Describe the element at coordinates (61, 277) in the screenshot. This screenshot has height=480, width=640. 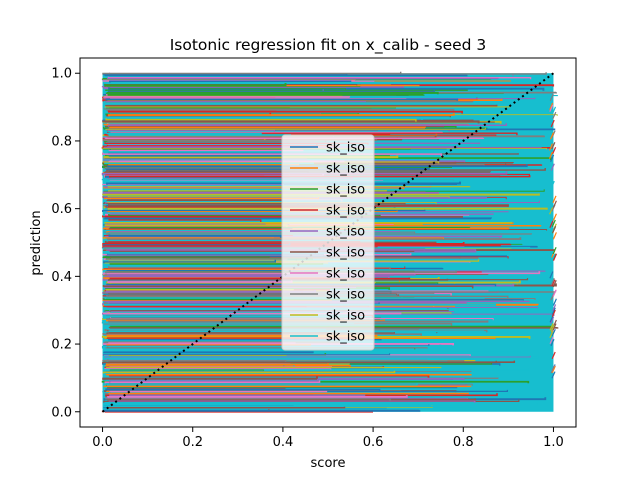
I see `y-tick-label: 0.4` at that location.